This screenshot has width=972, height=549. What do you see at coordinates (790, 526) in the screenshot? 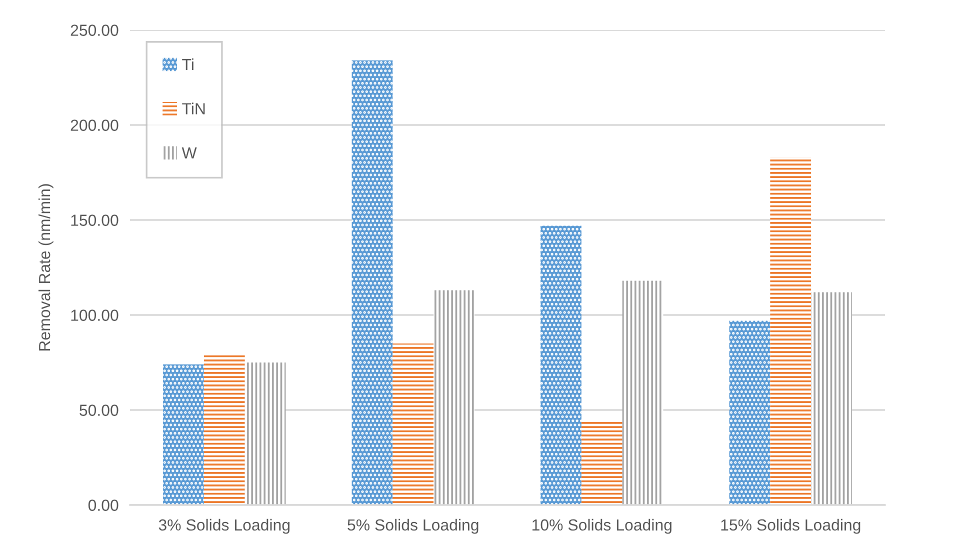
I see `x-tick-label: 15% Solids Loading` at bounding box center [790, 526].